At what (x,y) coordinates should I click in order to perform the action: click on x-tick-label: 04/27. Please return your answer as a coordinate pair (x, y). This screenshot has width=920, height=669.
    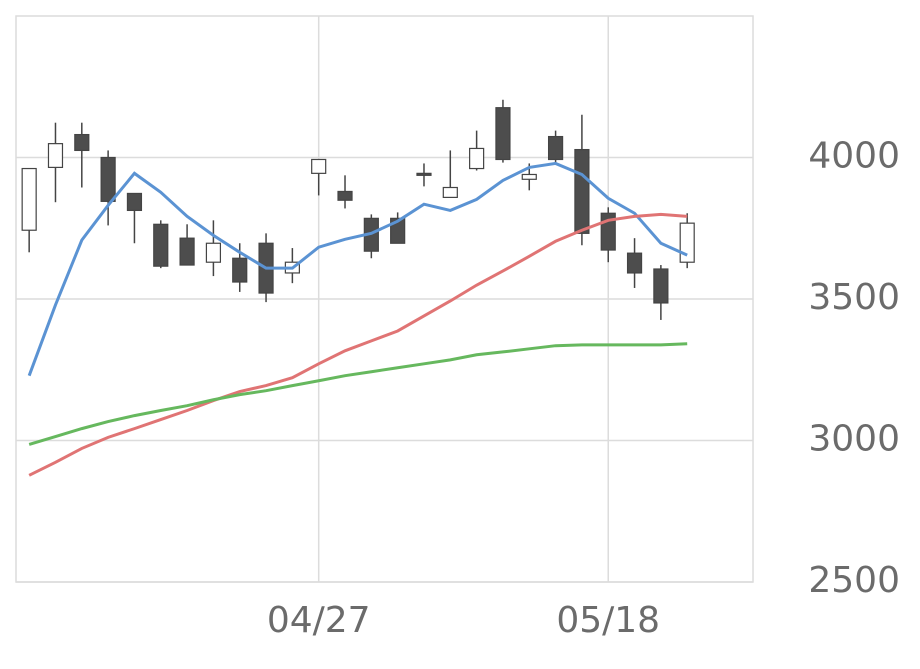
    Looking at the image, I should click on (319, 620).